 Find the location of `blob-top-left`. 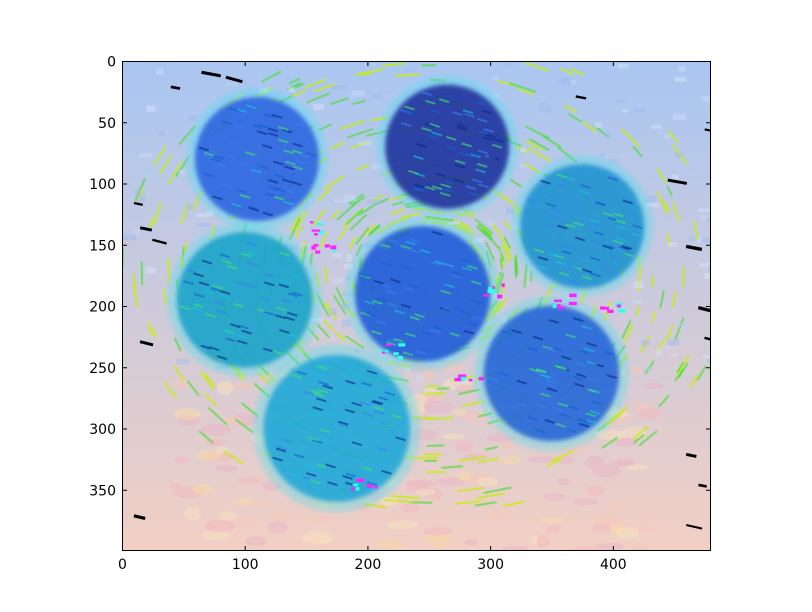

blob-top-left is located at coordinates (257, 159).